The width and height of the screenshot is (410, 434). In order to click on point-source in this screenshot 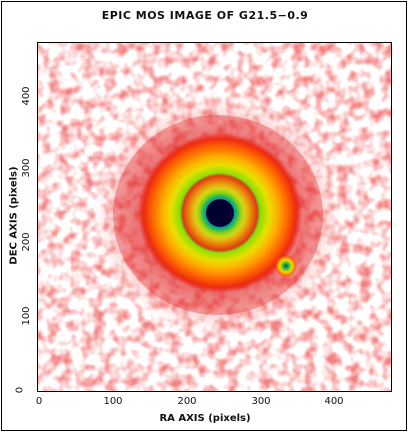, I will do `click(286, 266)`.